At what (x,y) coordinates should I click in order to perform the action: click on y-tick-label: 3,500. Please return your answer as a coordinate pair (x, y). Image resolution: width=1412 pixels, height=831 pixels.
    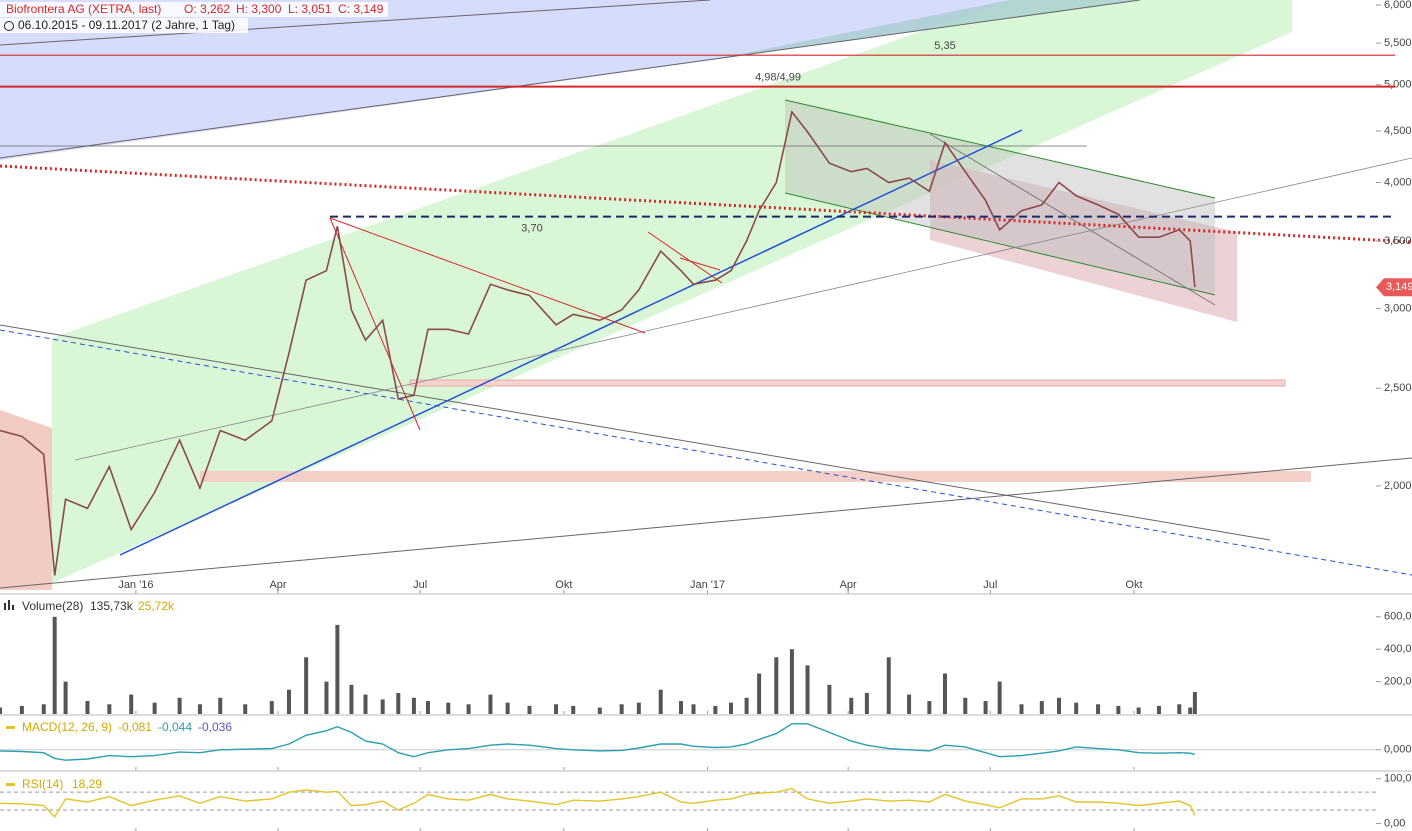
    Looking at the image, I should click on (1398, 241).